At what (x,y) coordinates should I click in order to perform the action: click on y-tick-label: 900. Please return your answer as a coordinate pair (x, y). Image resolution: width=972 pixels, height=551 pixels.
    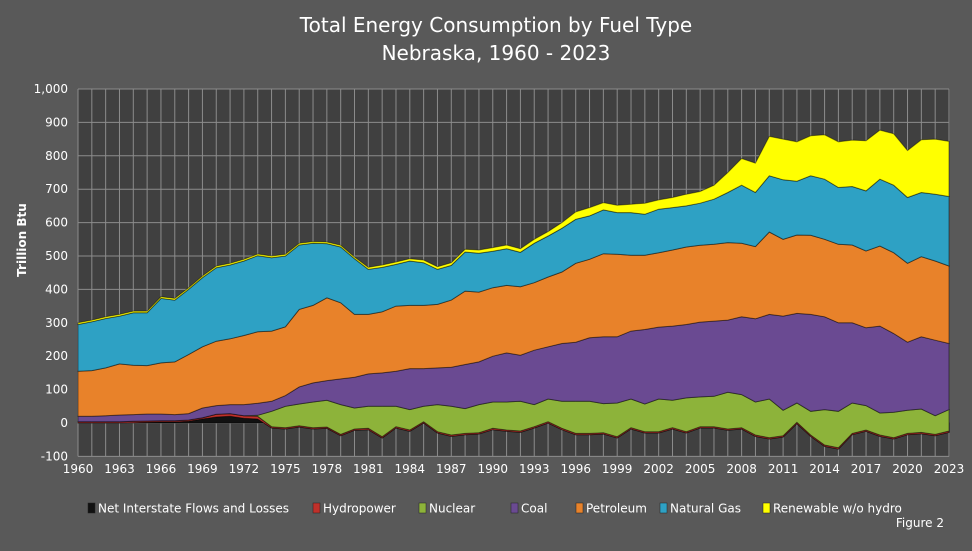
    Looking at the image, I should click on (56, 122).